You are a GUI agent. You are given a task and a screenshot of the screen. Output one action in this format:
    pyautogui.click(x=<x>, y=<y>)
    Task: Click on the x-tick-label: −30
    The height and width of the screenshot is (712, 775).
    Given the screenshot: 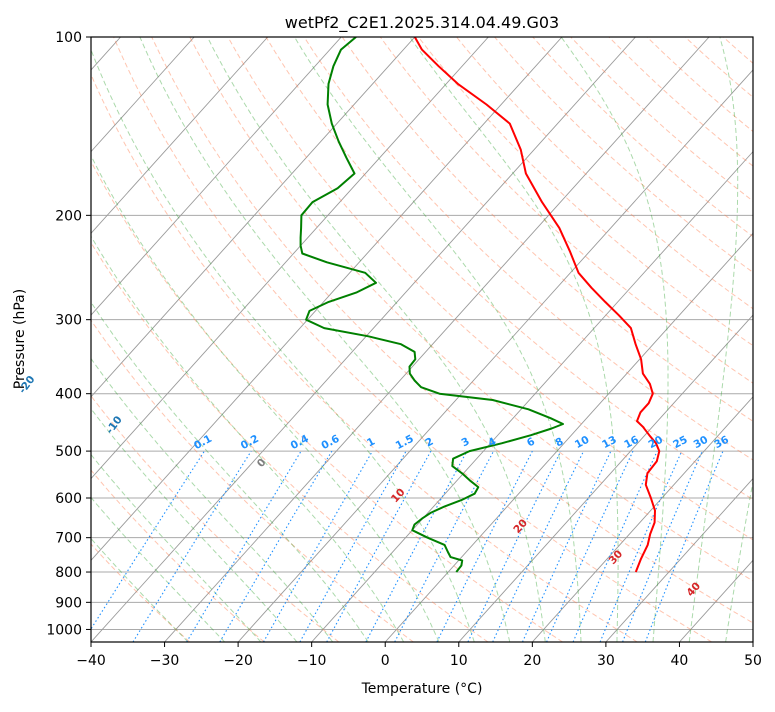 What is the action you would take?
    pyautogui.click(x=165, y=661)
    